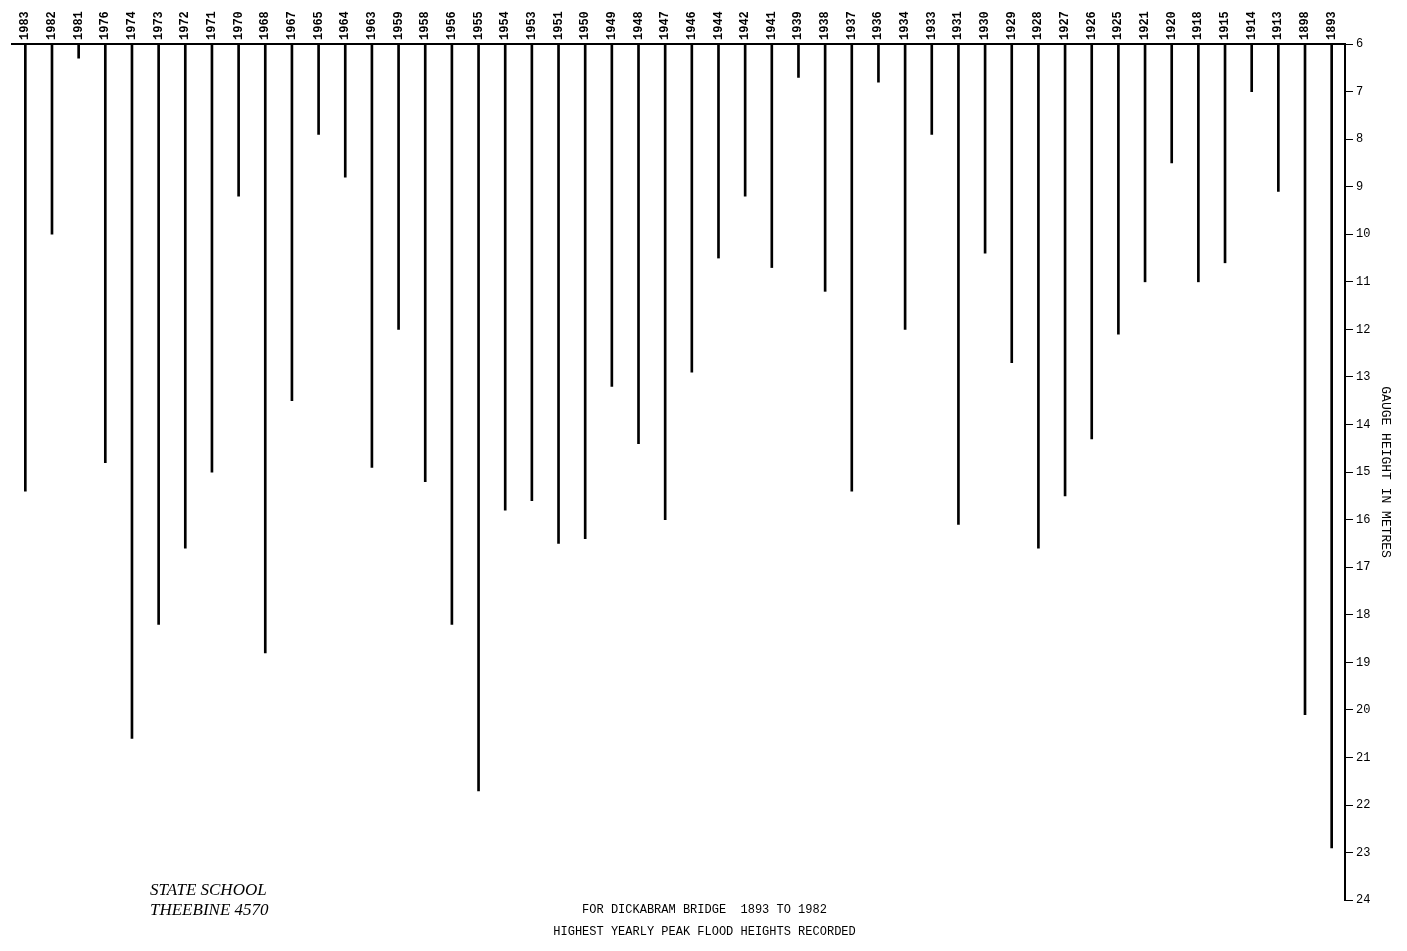 This screenshot has width=1407, height=951. I want to click on x-tick-label: 1963, so click(371, 25).